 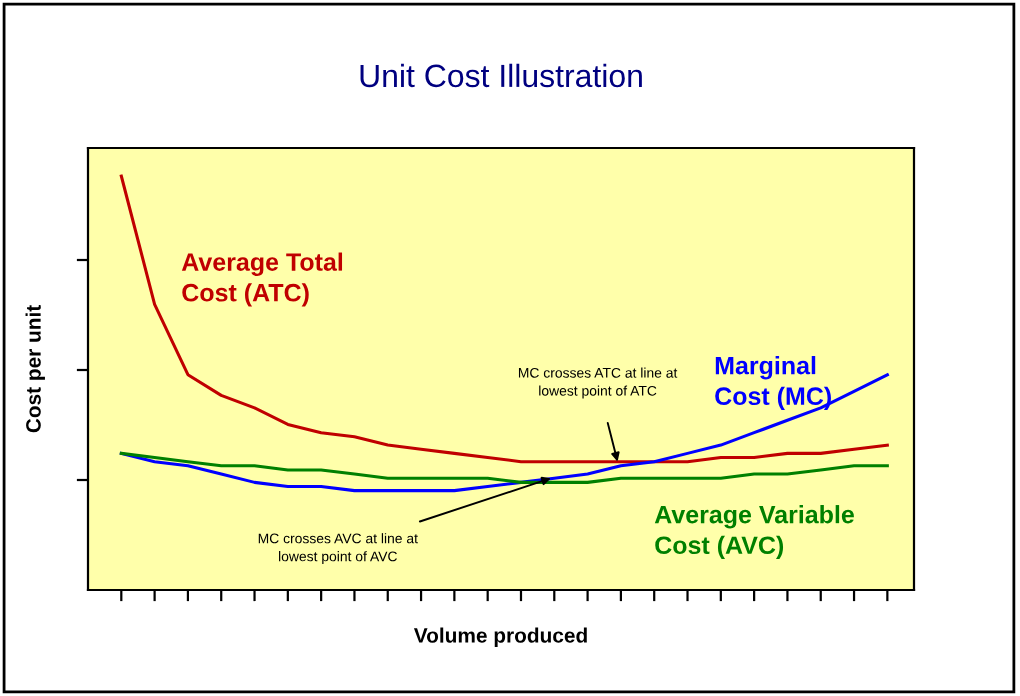 I want to click on x-axis-title: Volume produced, so click(x=500, y=637).